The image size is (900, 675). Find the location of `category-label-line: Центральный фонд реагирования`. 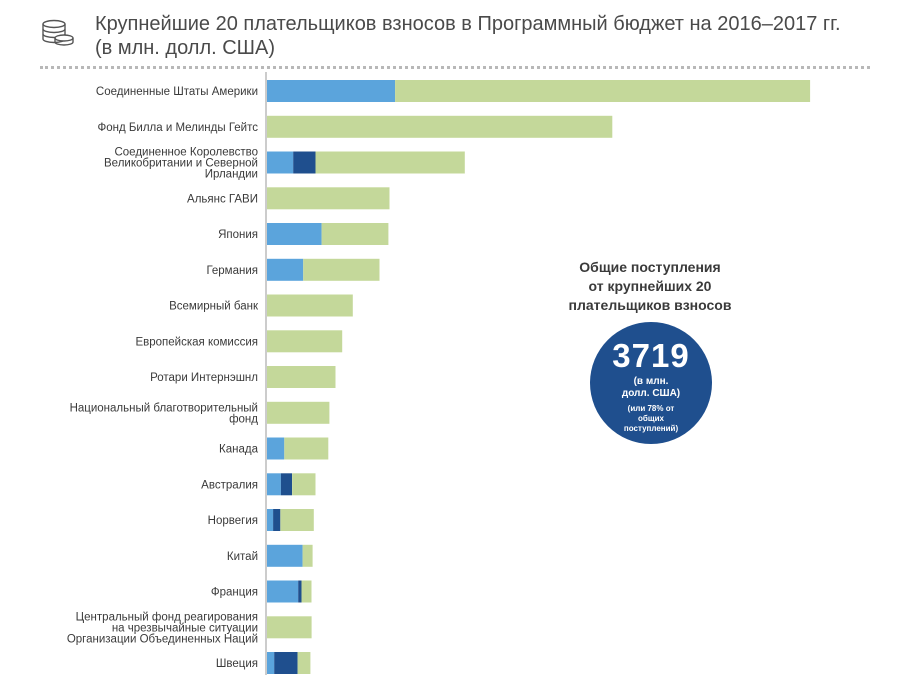

category-label-line: Центральный фонд реагирования is located at coordinates (167, 617).